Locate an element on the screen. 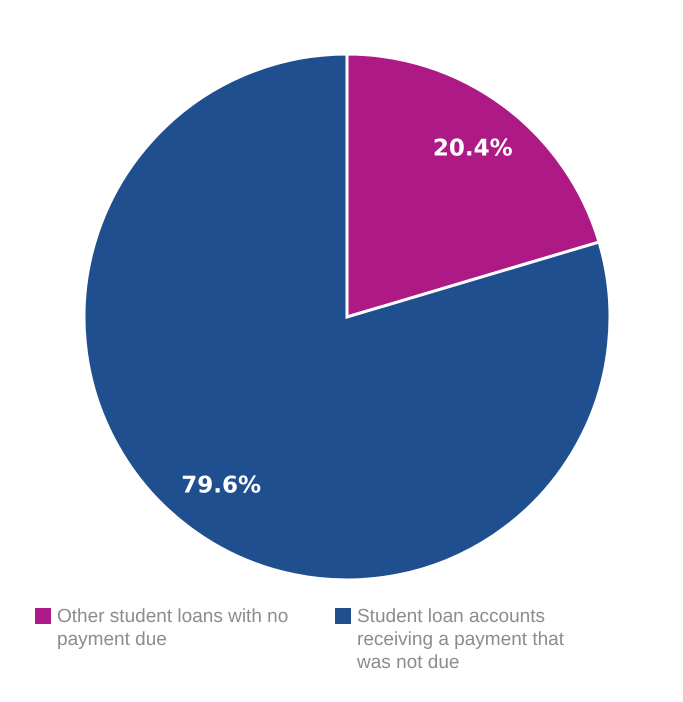 This screenshot has width=683, height=702. legend-label: Other student loans with no payment due is located at coordinates (173, 628).